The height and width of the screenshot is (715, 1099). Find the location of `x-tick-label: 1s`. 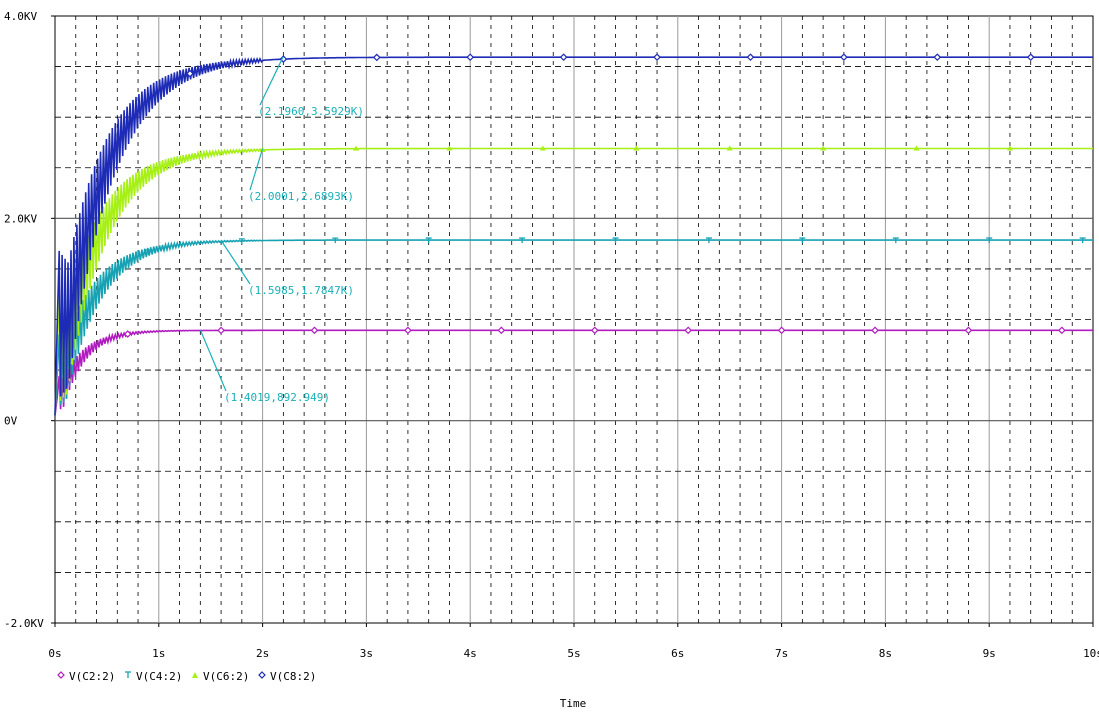

x-tick-label: 1s is located at coordinates (158, 653).